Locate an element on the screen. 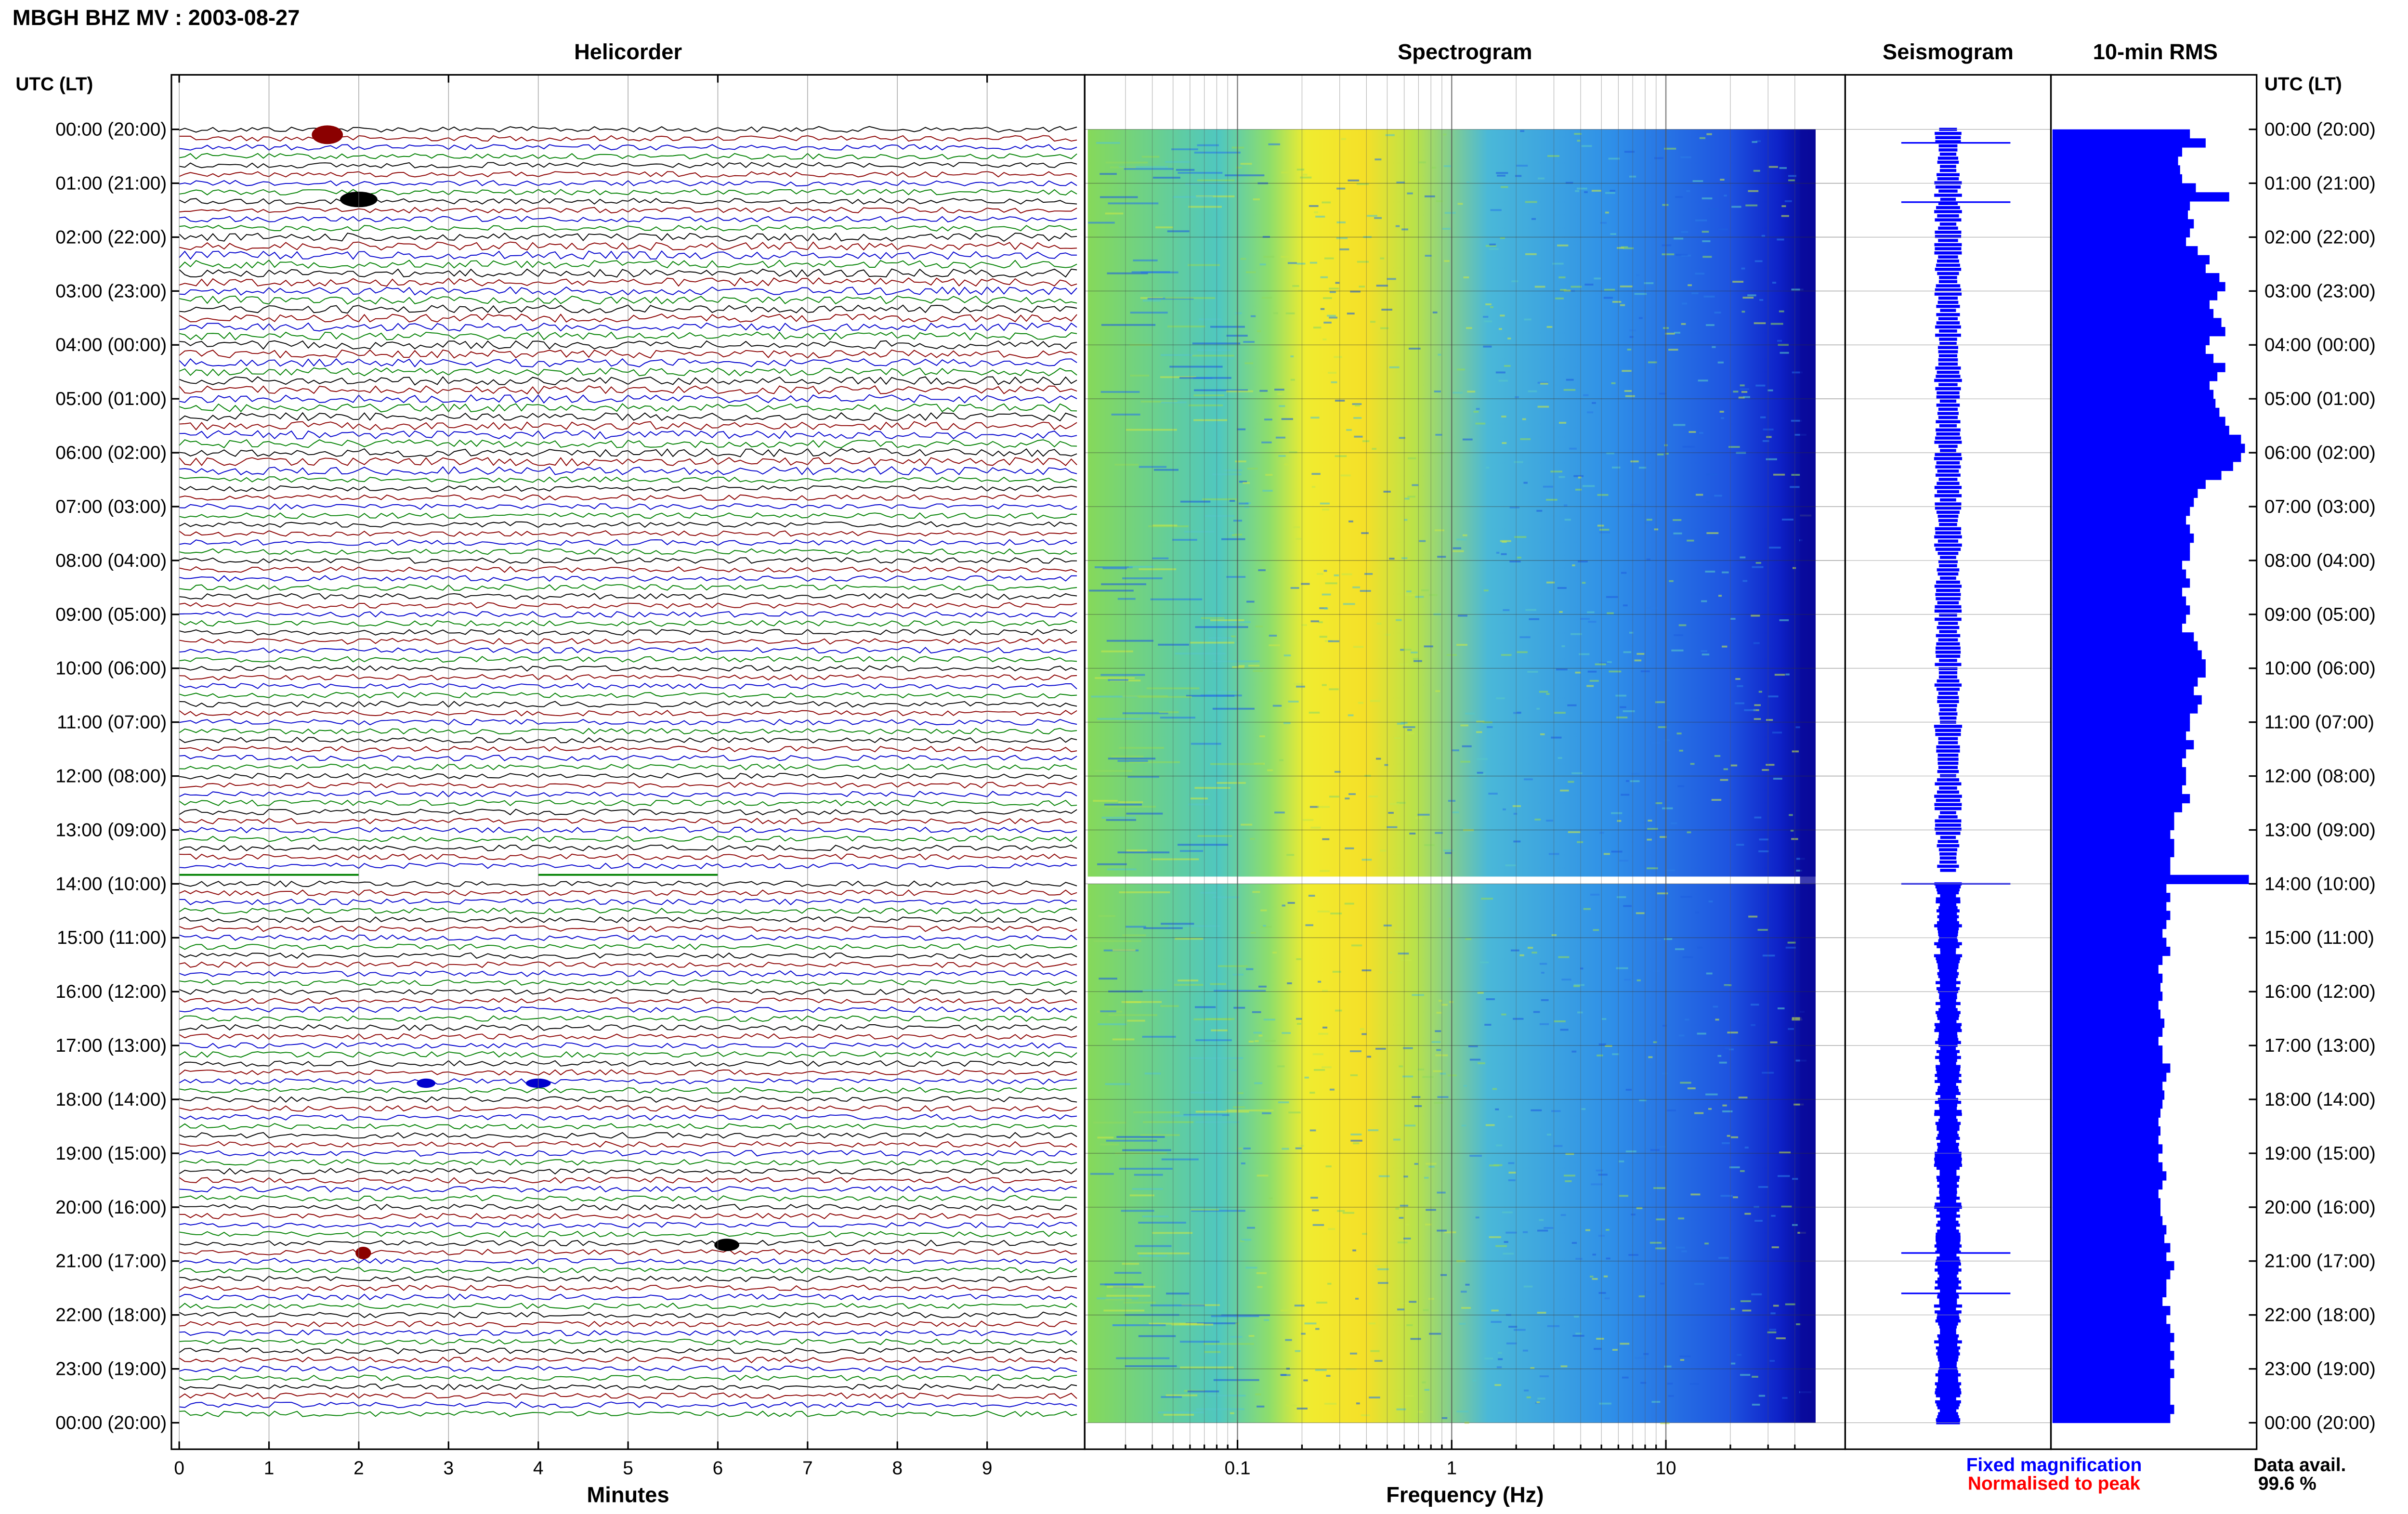 The height and width of the screenshot is (1514, 2408). time-tick-label-right: 02:00 (22:00) is located at coordinates (2320, 237).